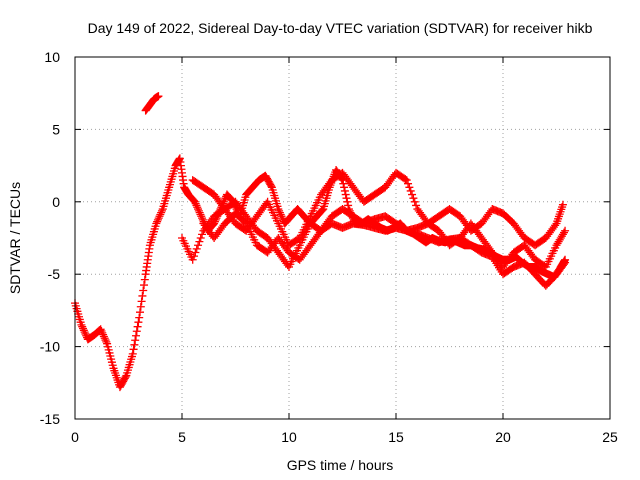  What do you see at coordinates (158, 96) in the screenshot?
I see `data-point-outlier` at bounding box center [158, 96].